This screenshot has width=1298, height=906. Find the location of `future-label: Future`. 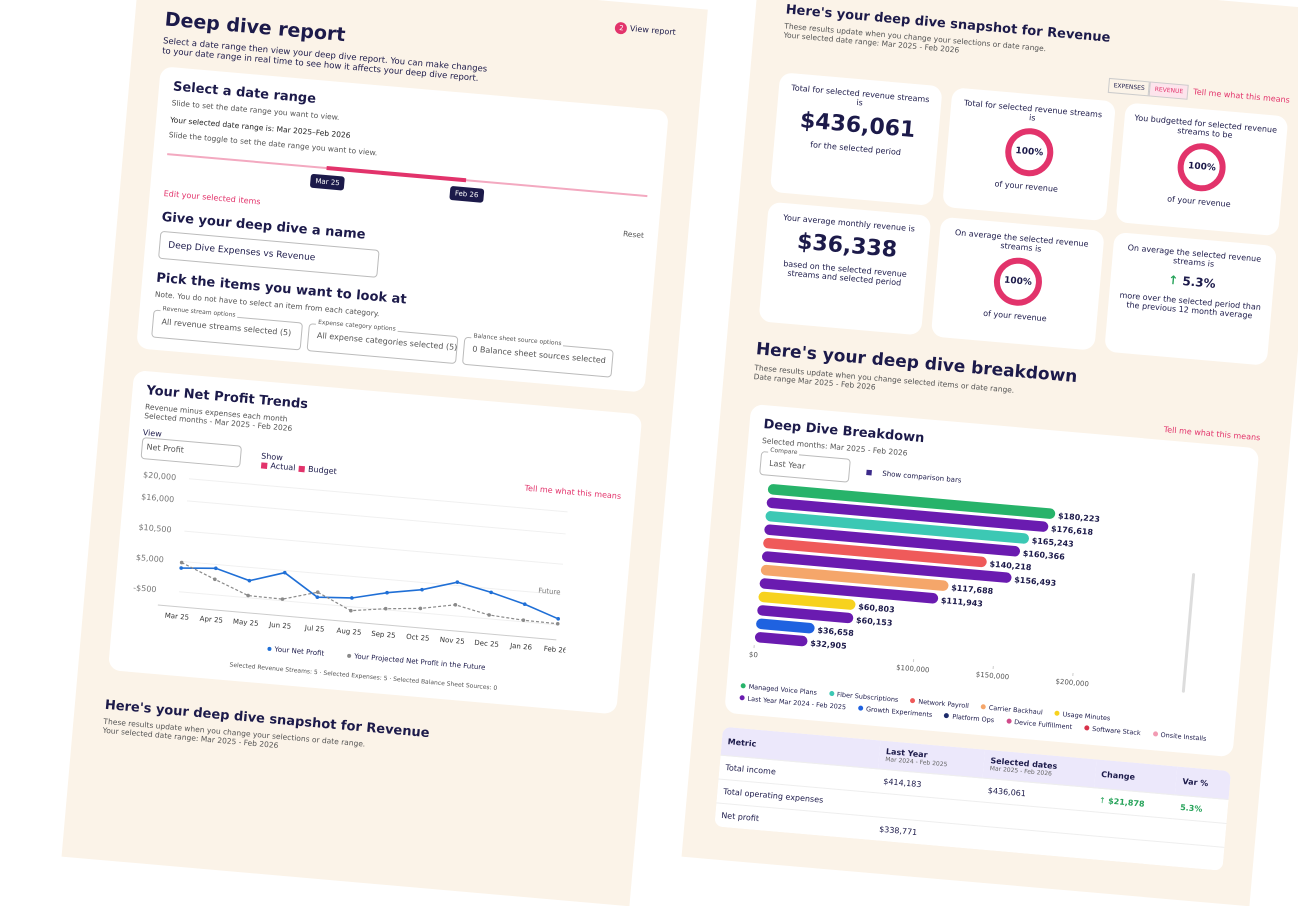

future-label: Future is located at coordinates (549, 592).